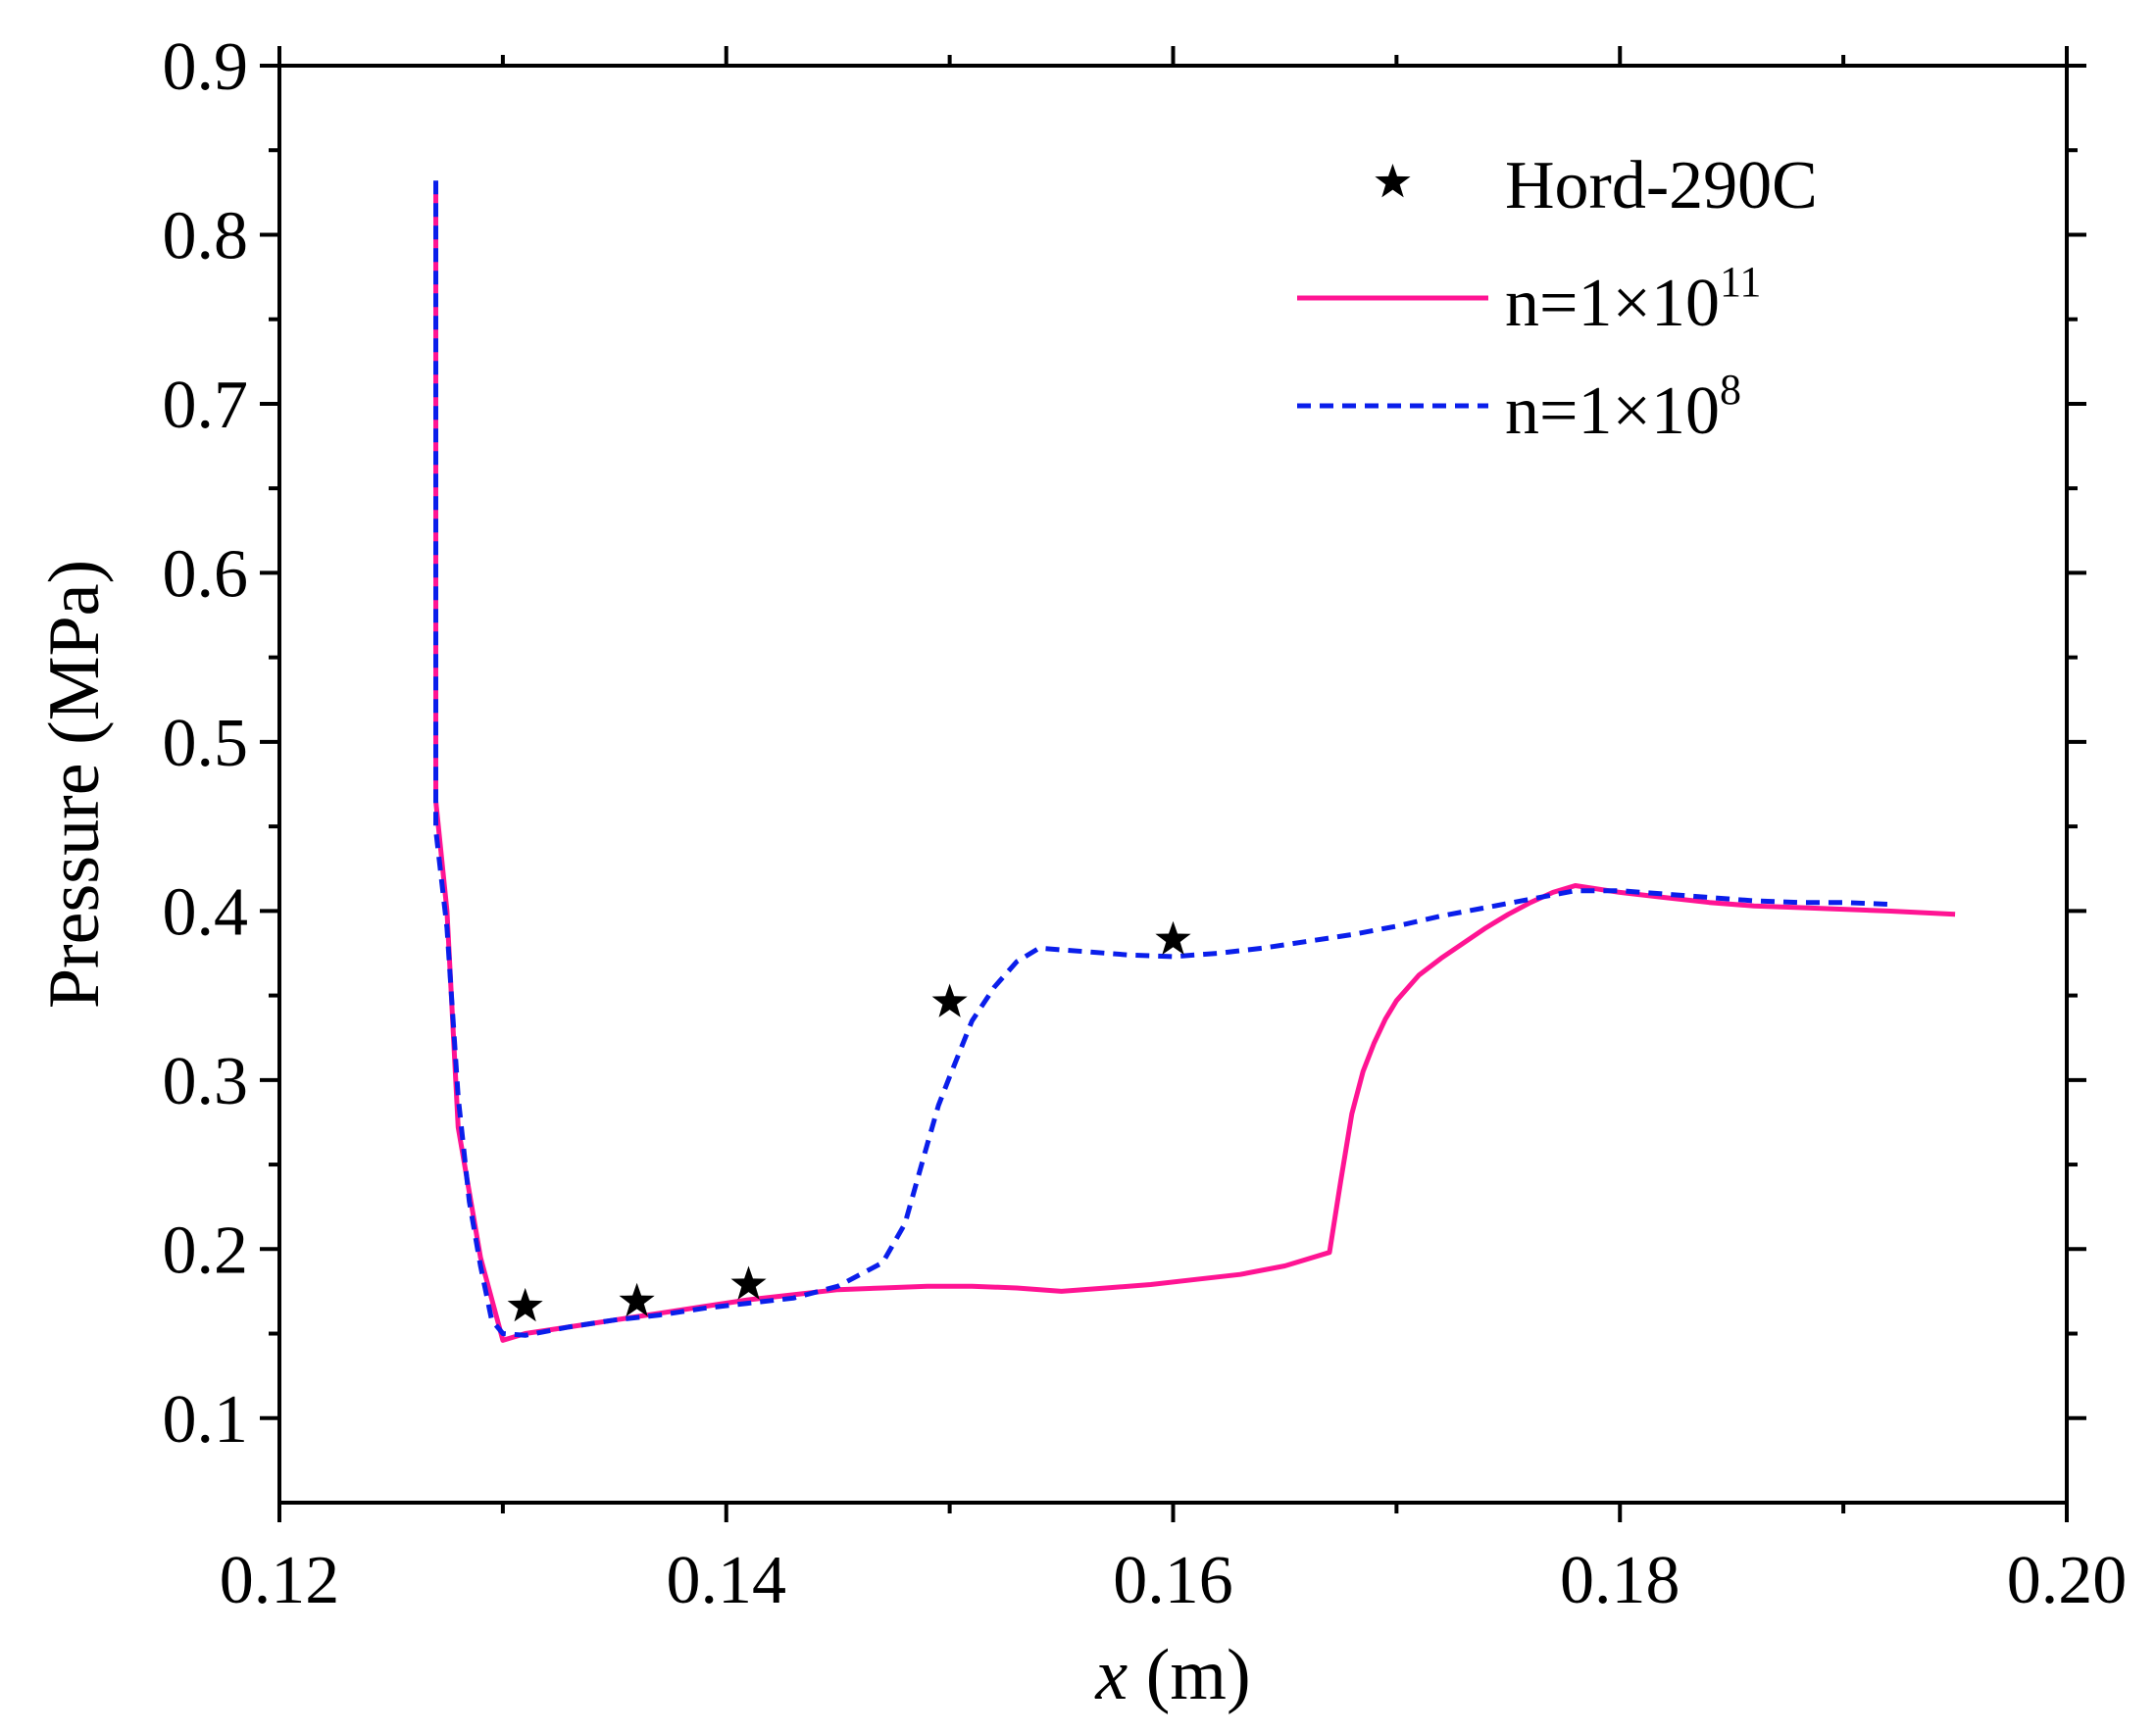 The width and height of the screenshot is (2156, 1733). Describe the element at coordinates (2067, 1580) in the screenshot. I see `x-tick-label: 0.20` at that location.